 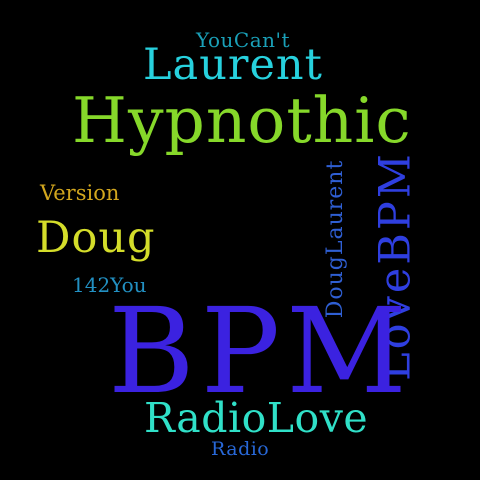 I want to click on word-laurent: Laurent, so click(x=233, y=65).